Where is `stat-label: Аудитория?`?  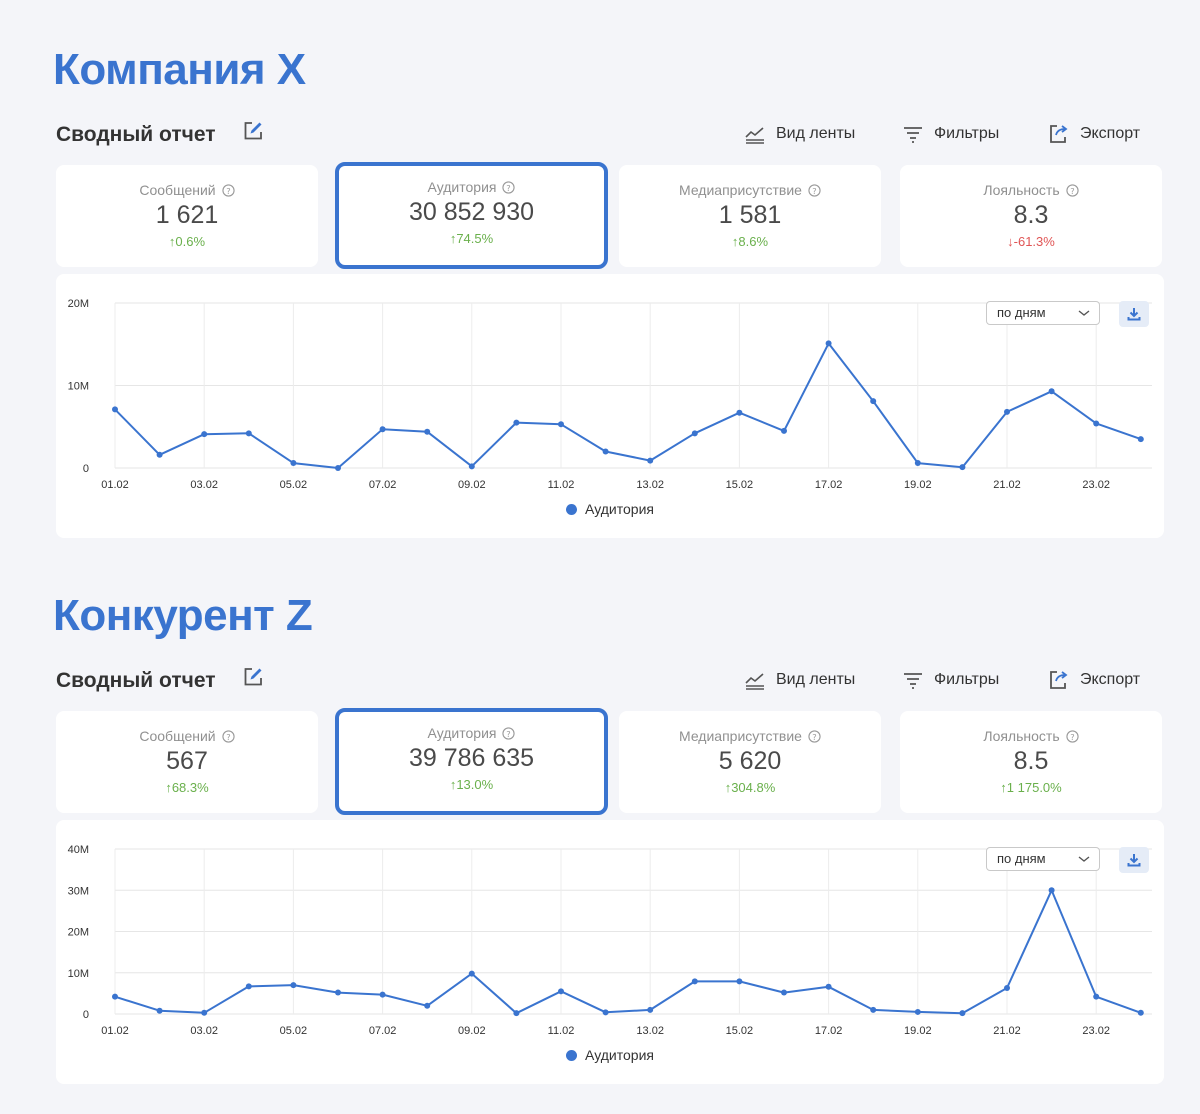 stat-label: Аудитория? is located at coordinates (471, 733).